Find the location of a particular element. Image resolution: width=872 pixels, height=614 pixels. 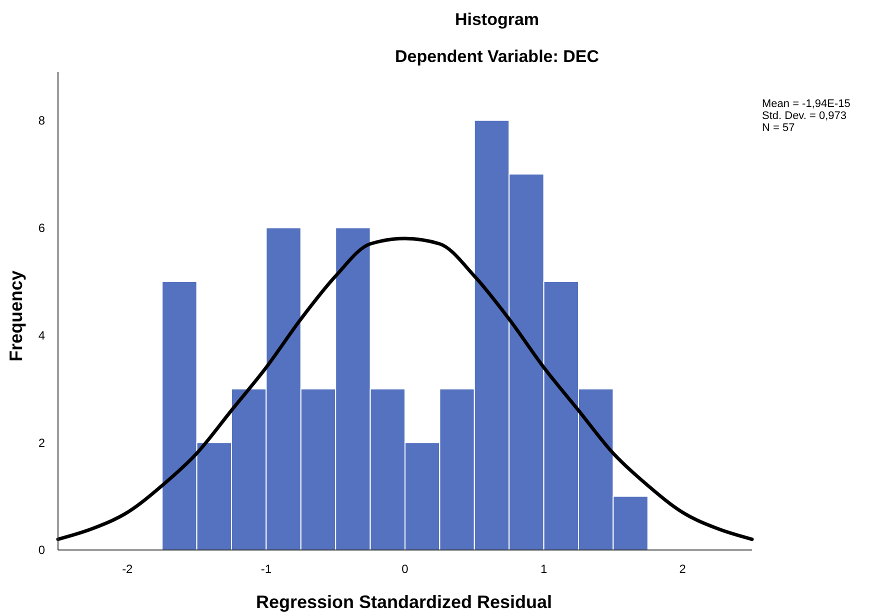

y-tick-label: 4 is located at coordinates (42, 335).